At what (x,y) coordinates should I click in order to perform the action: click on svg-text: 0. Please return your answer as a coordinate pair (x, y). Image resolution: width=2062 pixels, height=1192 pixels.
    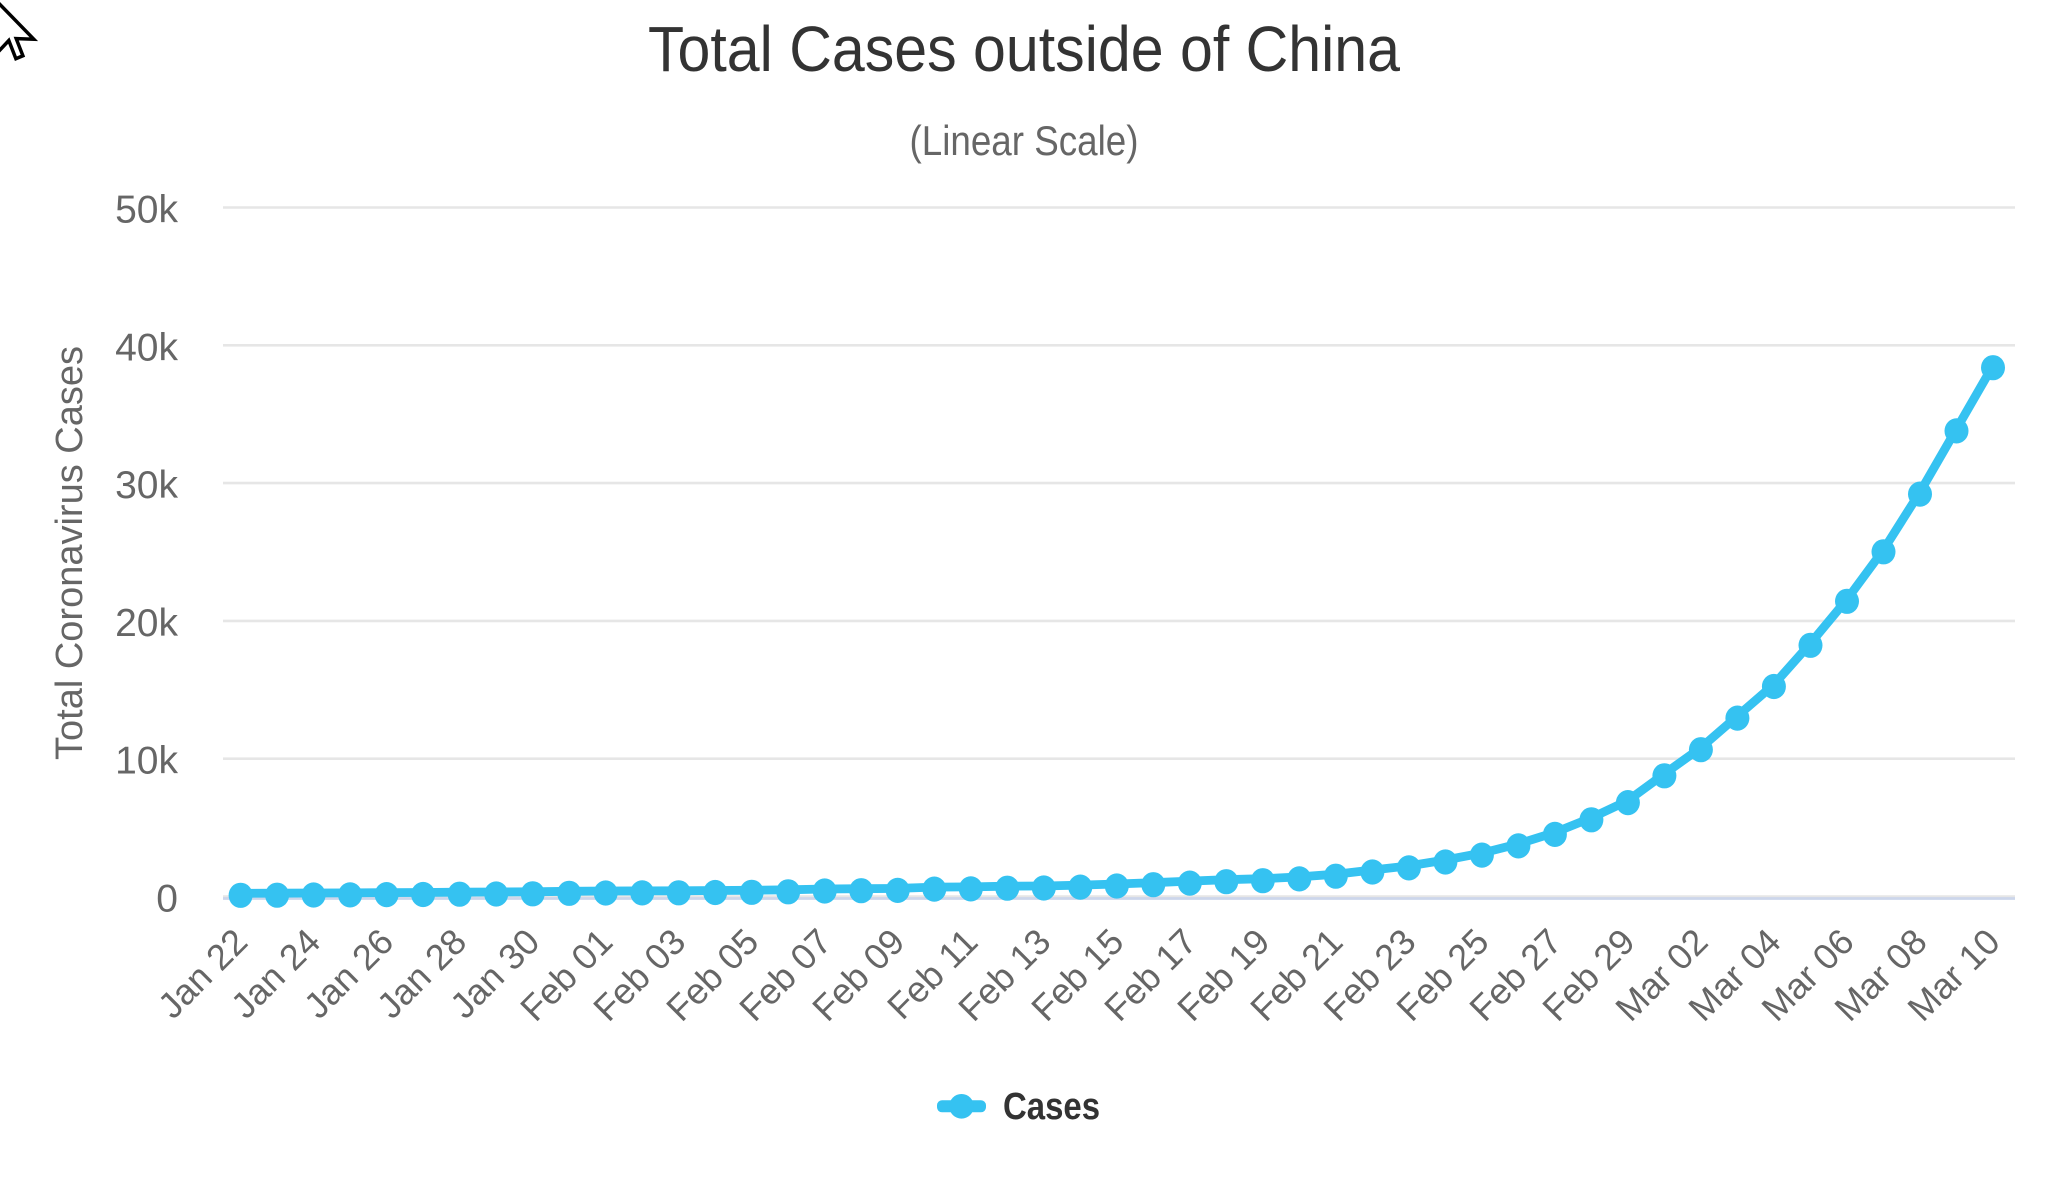
    Looking at the image, I should click on (167, 899).